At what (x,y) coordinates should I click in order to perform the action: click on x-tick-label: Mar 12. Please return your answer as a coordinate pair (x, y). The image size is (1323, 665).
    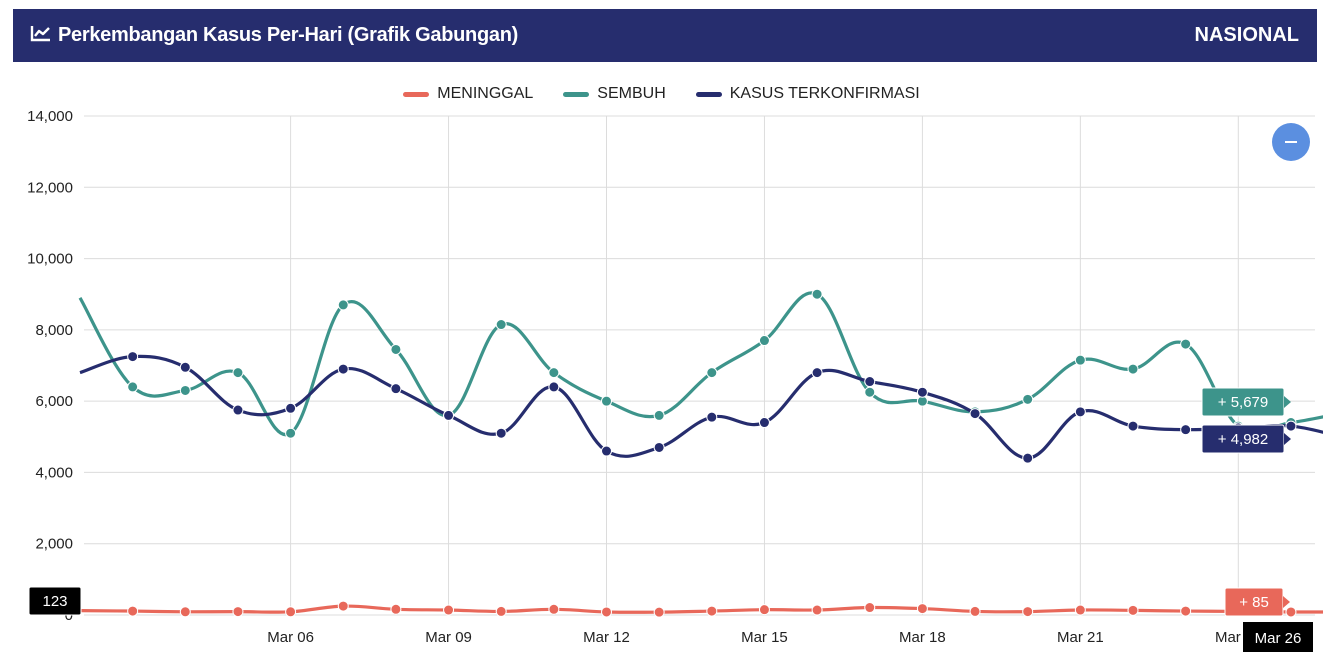
    Looking at the image, I should click on (606, 637).